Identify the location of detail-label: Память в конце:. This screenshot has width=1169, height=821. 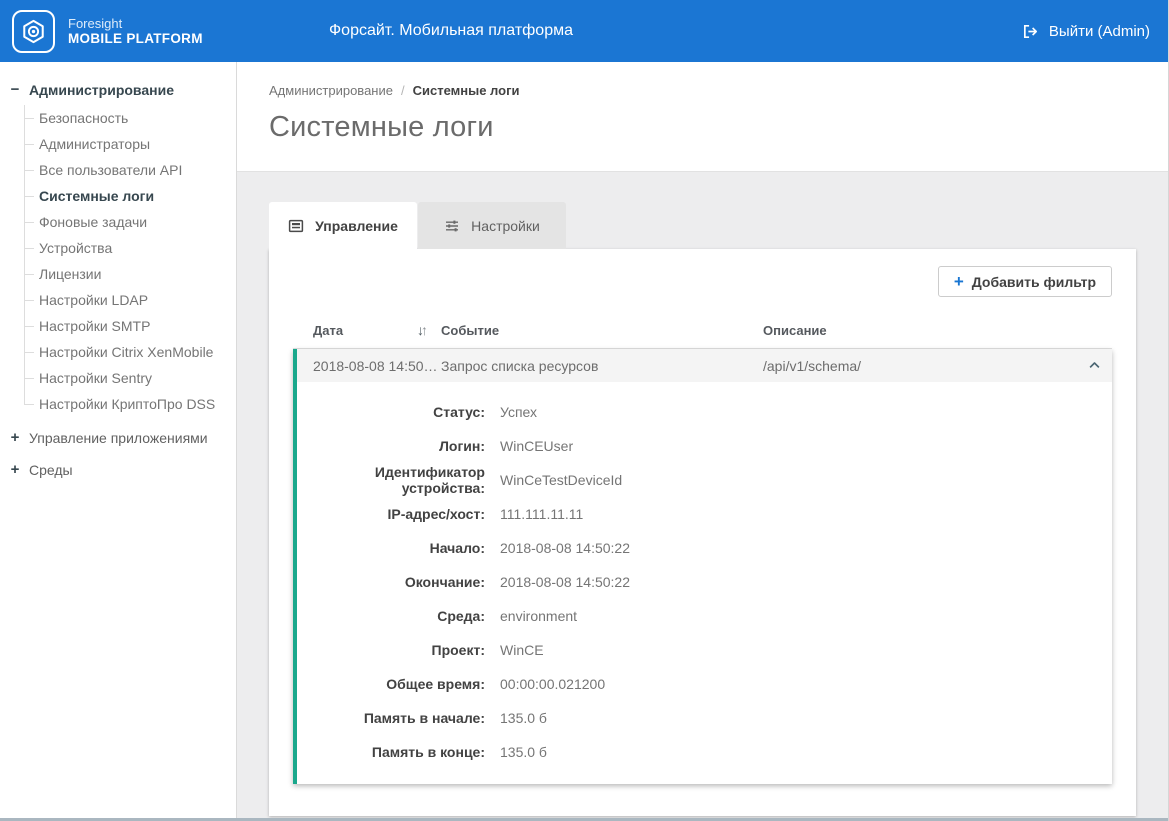
(428, 752).